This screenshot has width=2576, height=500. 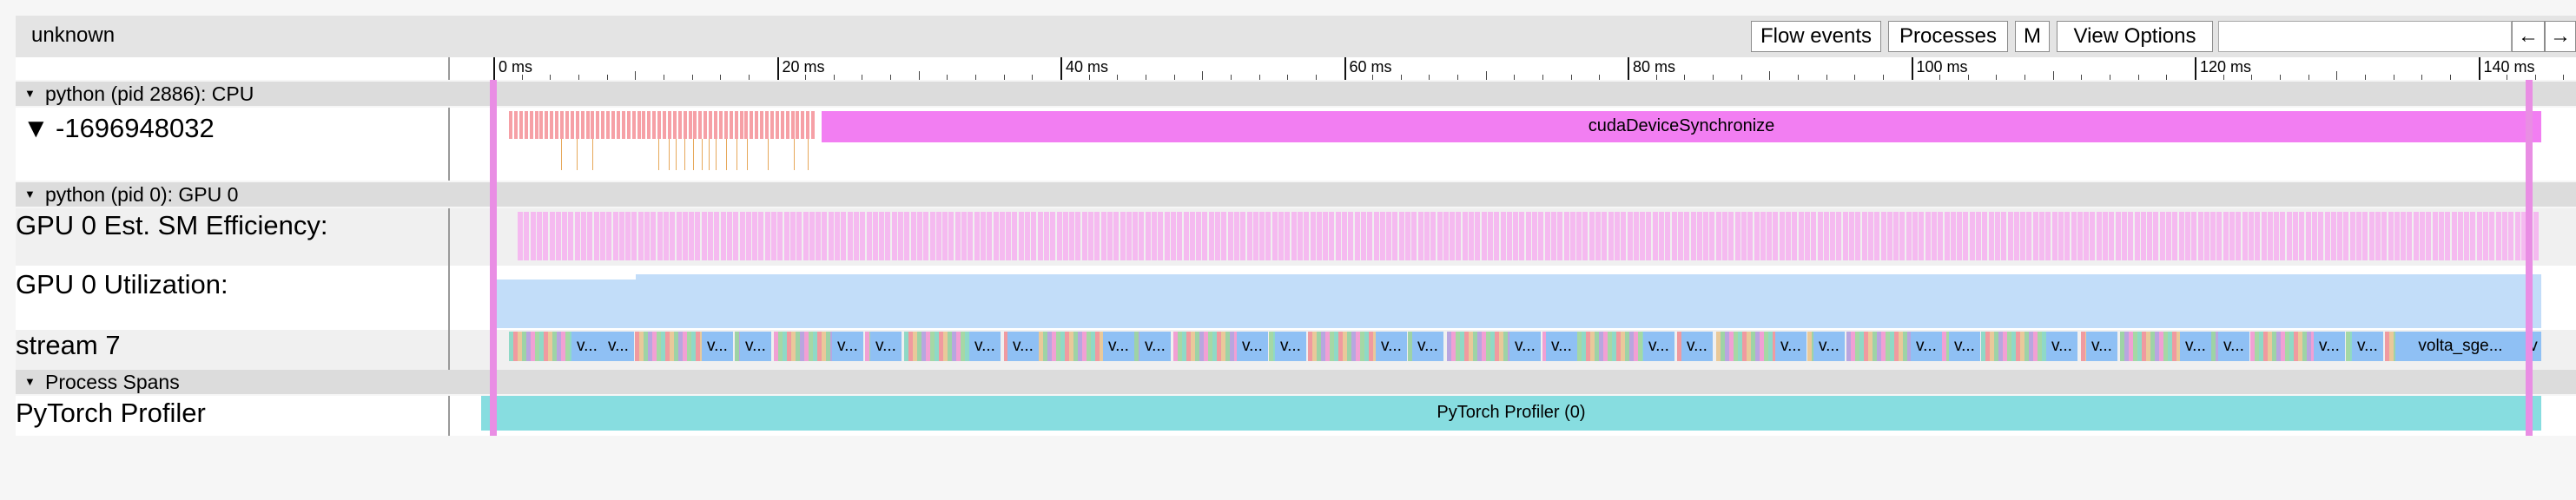 What do you see at coordinates (566, 304) in the screenshot?
I see `utilization-counter-low` at bounding box center [566, 304].